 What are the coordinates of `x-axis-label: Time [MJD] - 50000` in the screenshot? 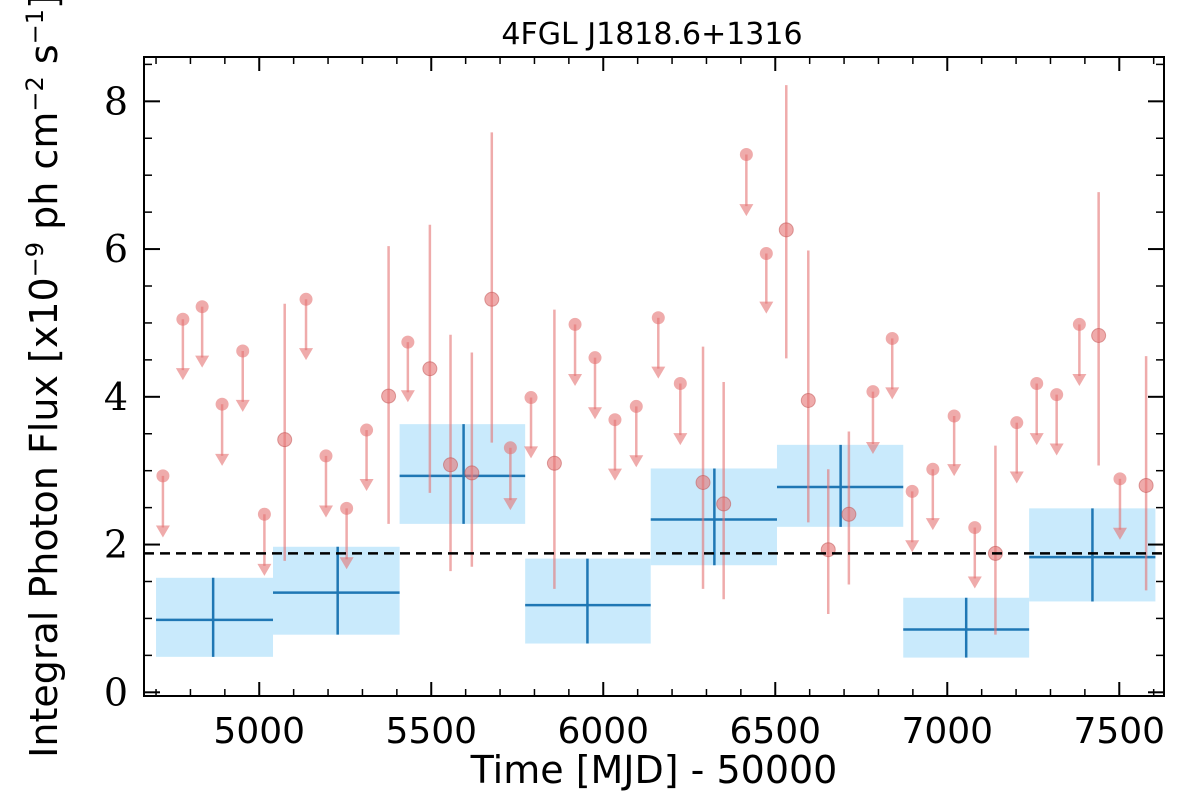 It's located at (654, 770).